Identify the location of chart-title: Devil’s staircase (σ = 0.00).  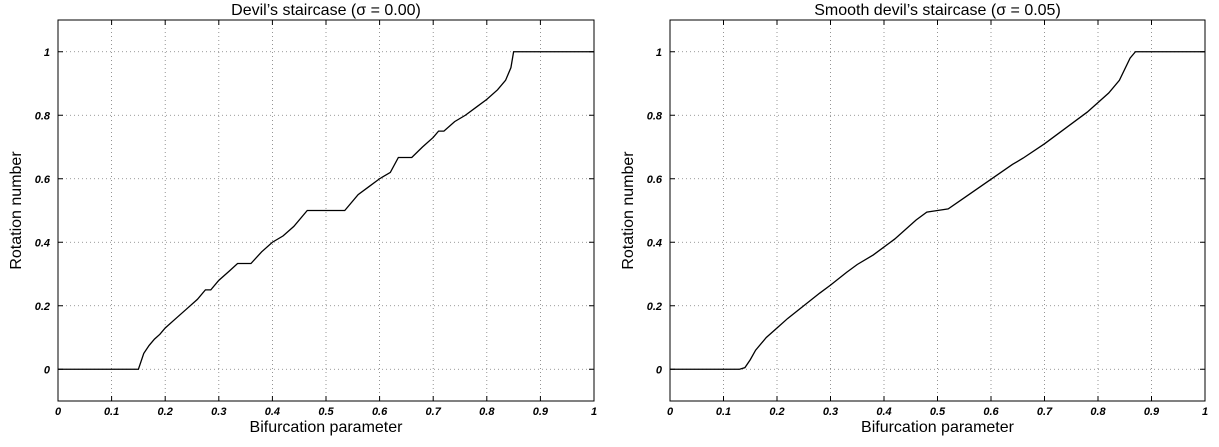
(326, 10).